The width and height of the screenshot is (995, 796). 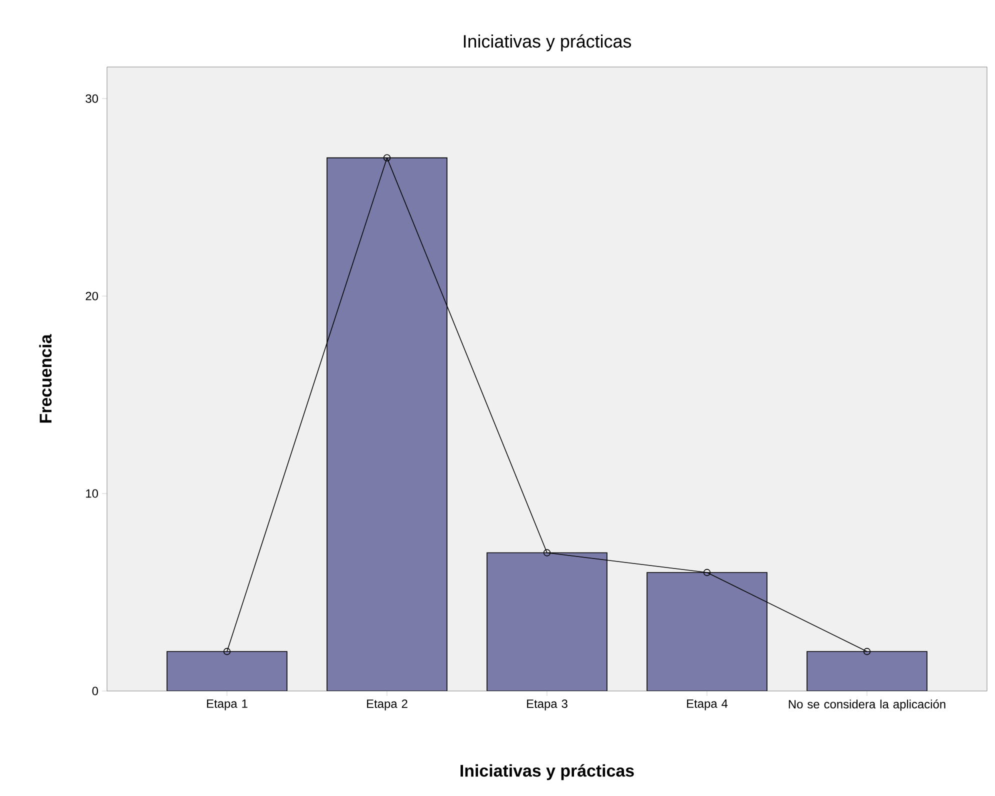 What do you see at coordinates (547, 705) in the screenshot?
I see `x-tick-label: Etapa 3` at bounding box center [547, 705].